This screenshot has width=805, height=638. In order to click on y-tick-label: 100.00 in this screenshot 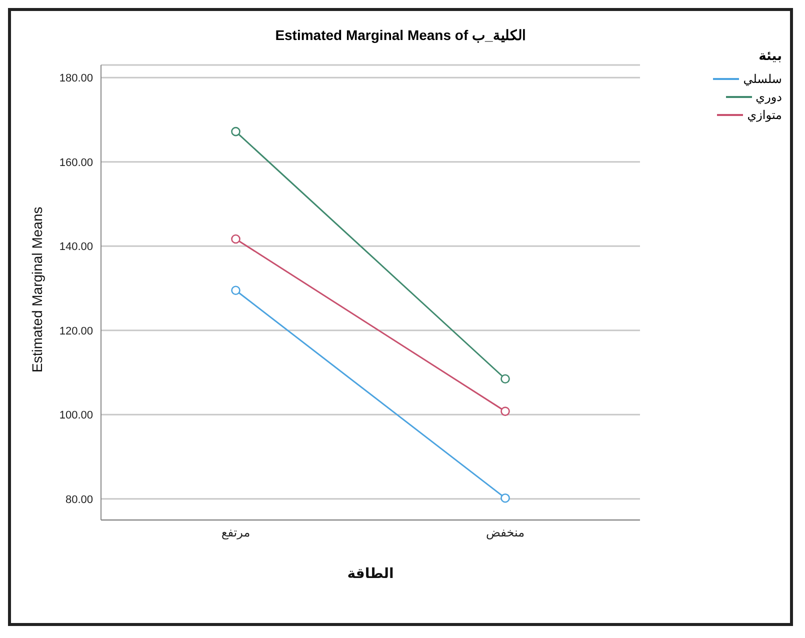, I will do `click(76, 416)`.